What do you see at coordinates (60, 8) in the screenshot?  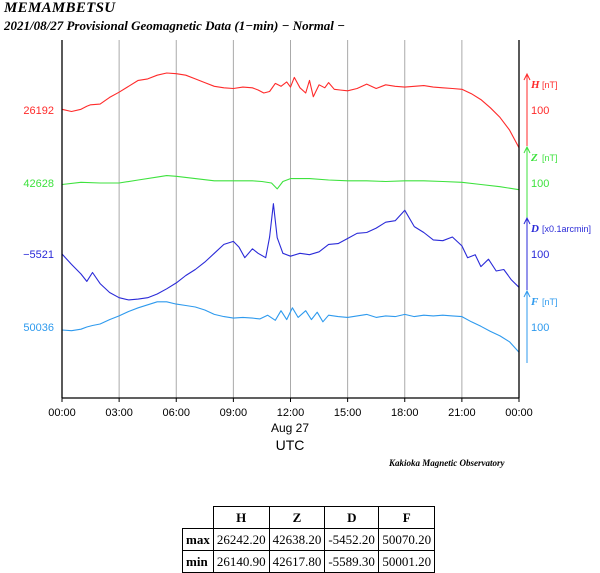 I see `chart-title: MEMAMBETSU` at bounding box center [60, 8].